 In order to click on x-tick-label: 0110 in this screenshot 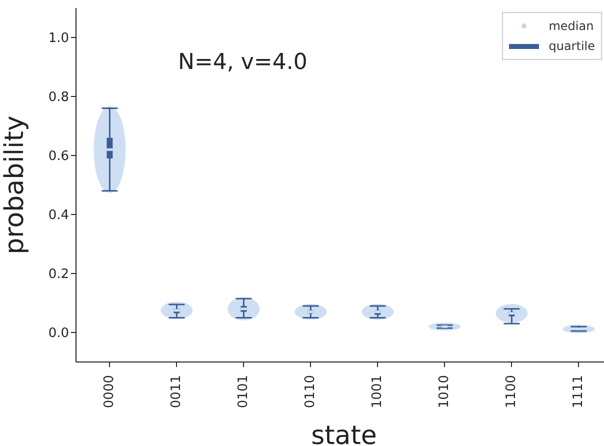, I will do `click(310, 391)`.